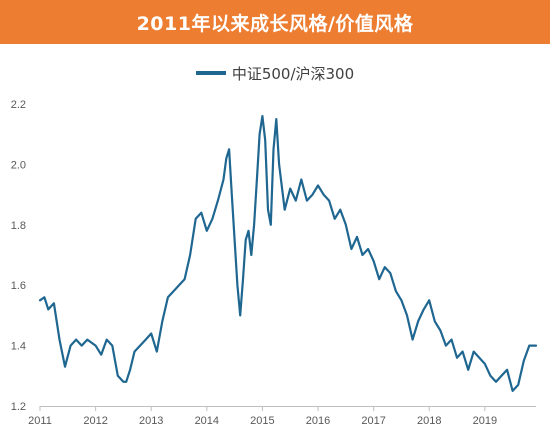 The image size is (550, 438). I want to click on x-tick-label: 2017, so click(373, 421).